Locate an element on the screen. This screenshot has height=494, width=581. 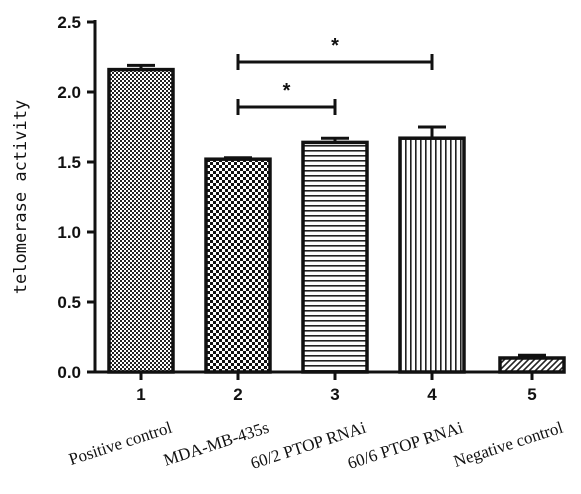
y-tick-label: 2.0 is located at coordinates (69, 92).